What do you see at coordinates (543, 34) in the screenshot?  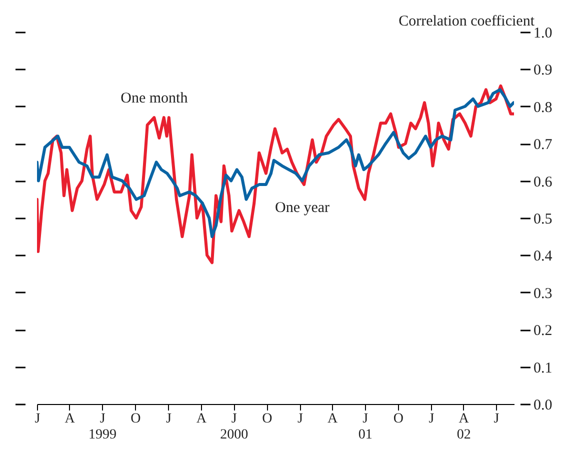 I see `y-tick-label: 1.0` at bounding box center [543, 34].